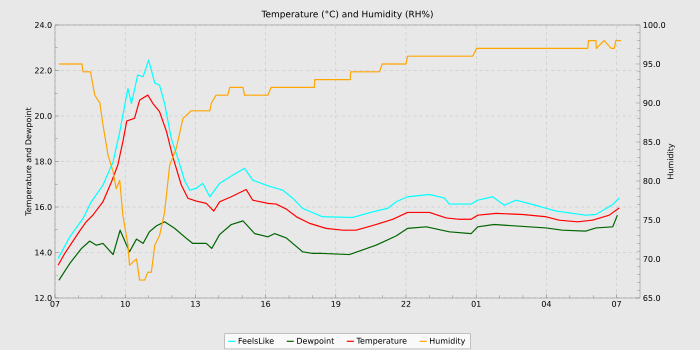 The width and height of the screenshot is (700, 350). What do you see at coordinates (347, 15) in the screenshot?
I see `chart-title: Temperature (°C) and Humidity (RH%)` at bounding box center [347, 15].